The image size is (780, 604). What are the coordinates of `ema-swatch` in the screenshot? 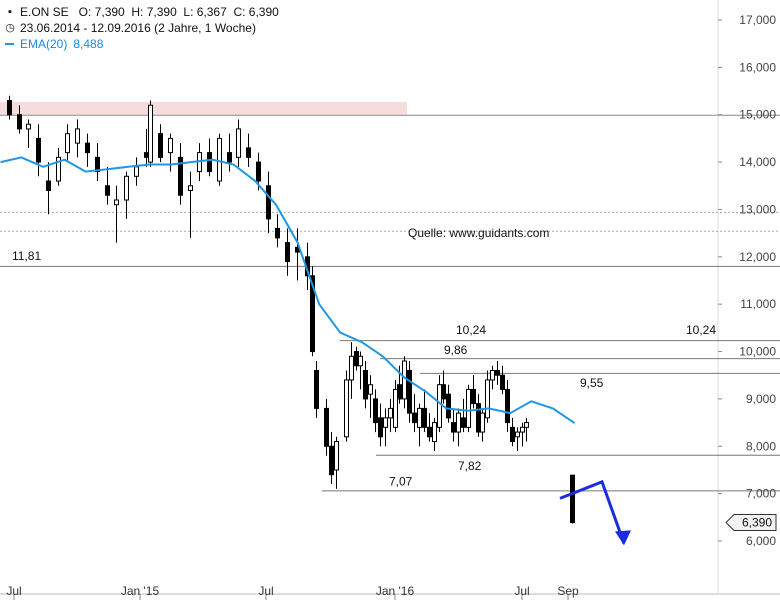 It's located at (9, 44).